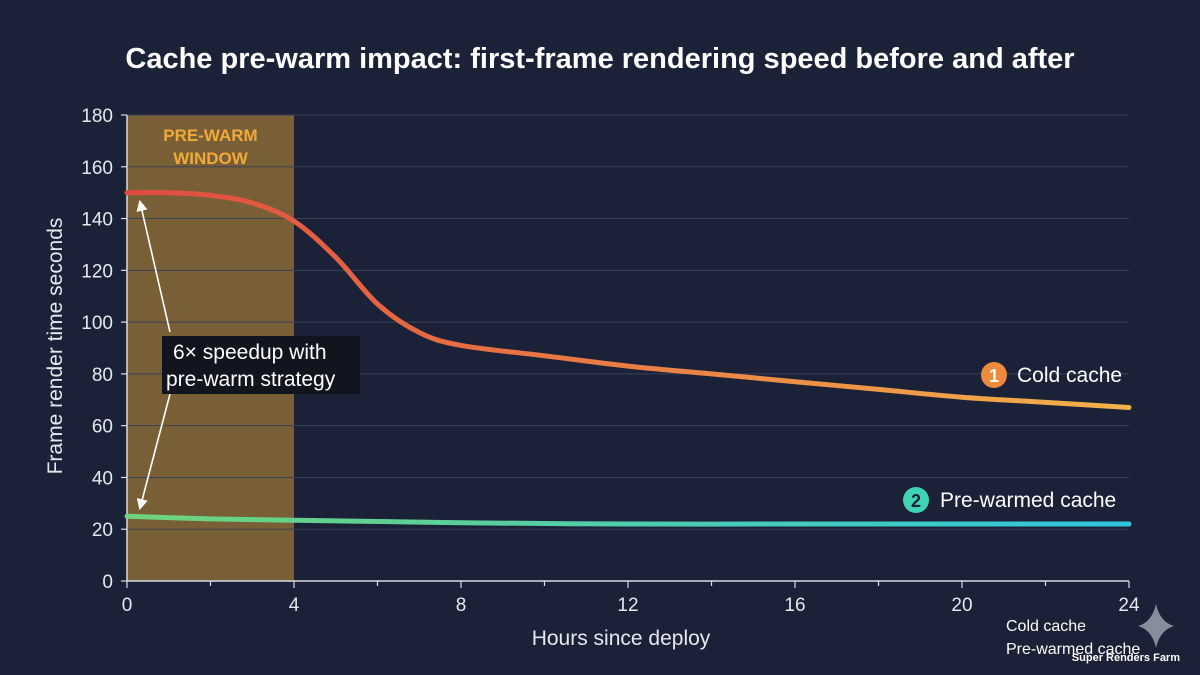 Image resolution: width=1200 pixels, height=675 pixels. I want to click on y-tick-label: 140, so click(97, 220).